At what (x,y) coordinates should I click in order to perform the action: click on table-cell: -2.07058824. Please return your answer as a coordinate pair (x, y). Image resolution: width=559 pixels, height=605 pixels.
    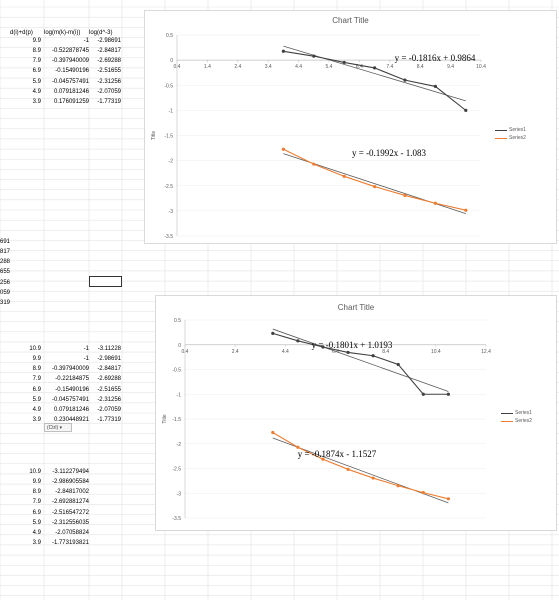
    Looking at the image, I should click on (72, 532).